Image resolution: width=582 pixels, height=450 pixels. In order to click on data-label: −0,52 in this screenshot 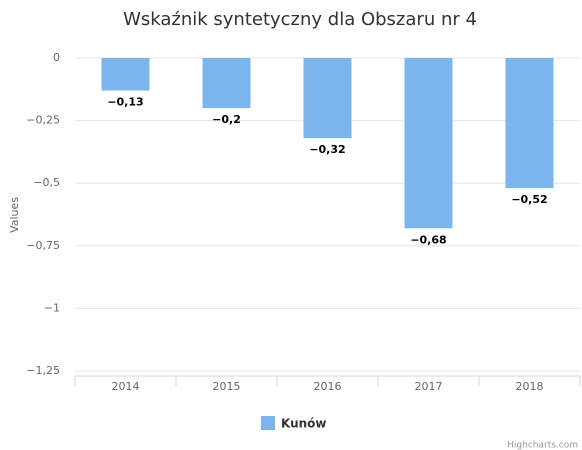, I will do `click(529, 199)`.